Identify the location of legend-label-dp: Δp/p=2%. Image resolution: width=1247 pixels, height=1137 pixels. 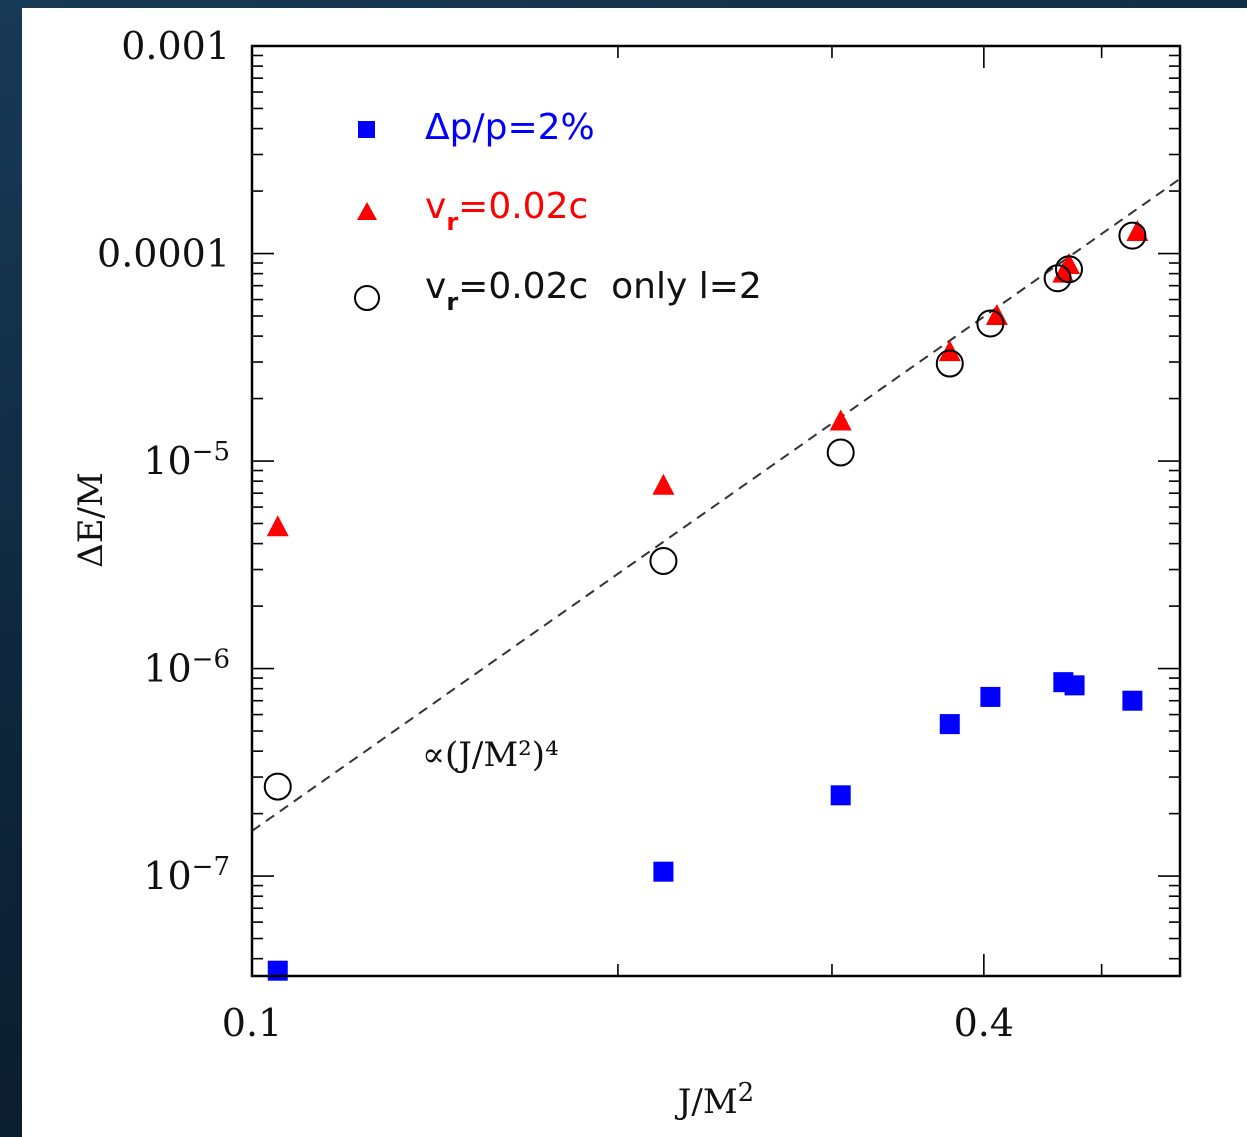
(510, 127).